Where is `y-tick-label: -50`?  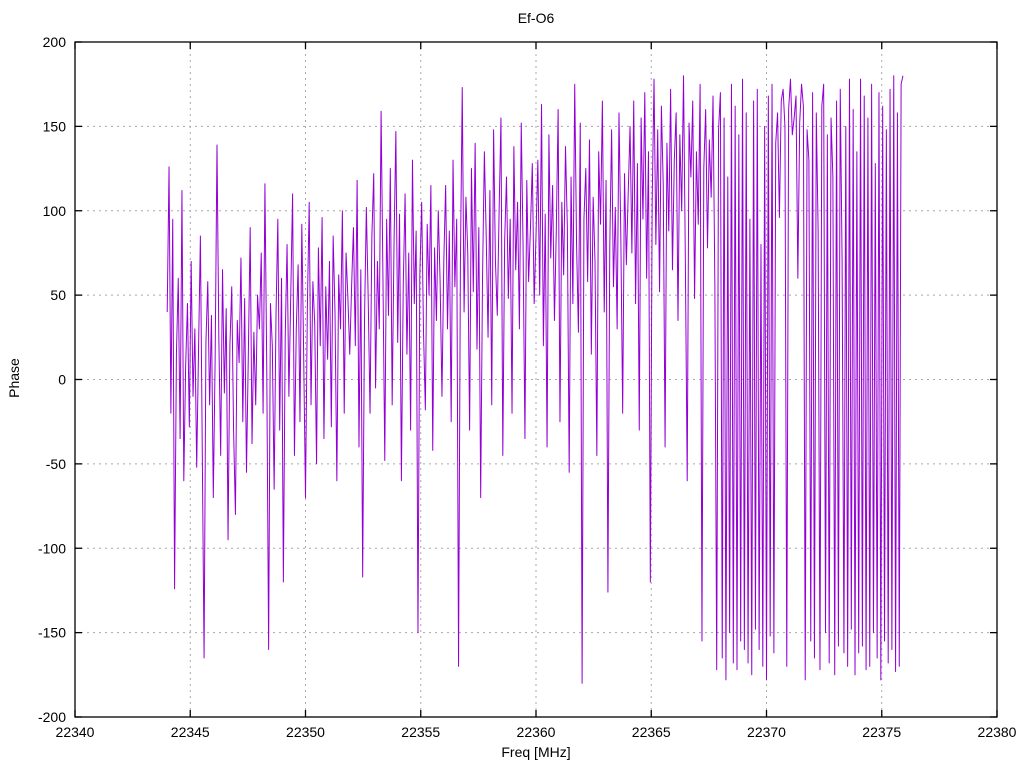
y-tick-label: -50 is located at coordinates (56, 464).